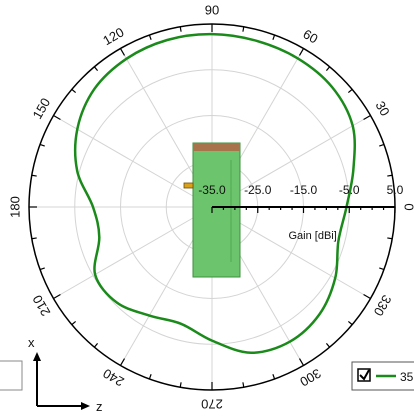 The width and height of the screenshot is (414, 418). Describe the element at coordinates (11, 375) in the screenshot. I see `left-panel-fragment` at that location.